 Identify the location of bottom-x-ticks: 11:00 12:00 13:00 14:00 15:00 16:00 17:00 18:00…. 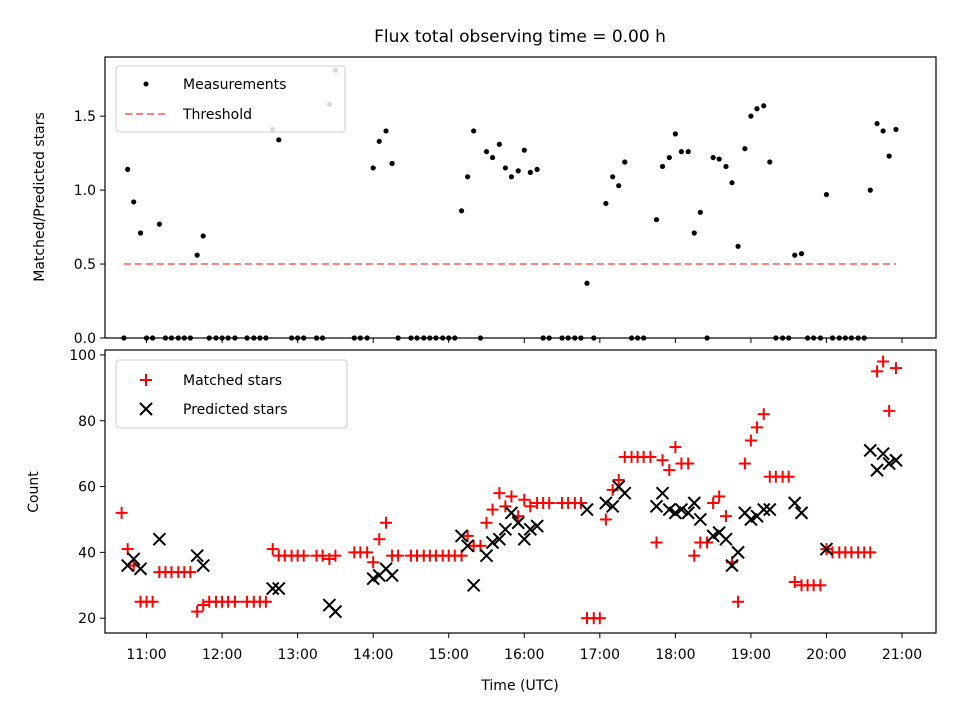
(524, 648).